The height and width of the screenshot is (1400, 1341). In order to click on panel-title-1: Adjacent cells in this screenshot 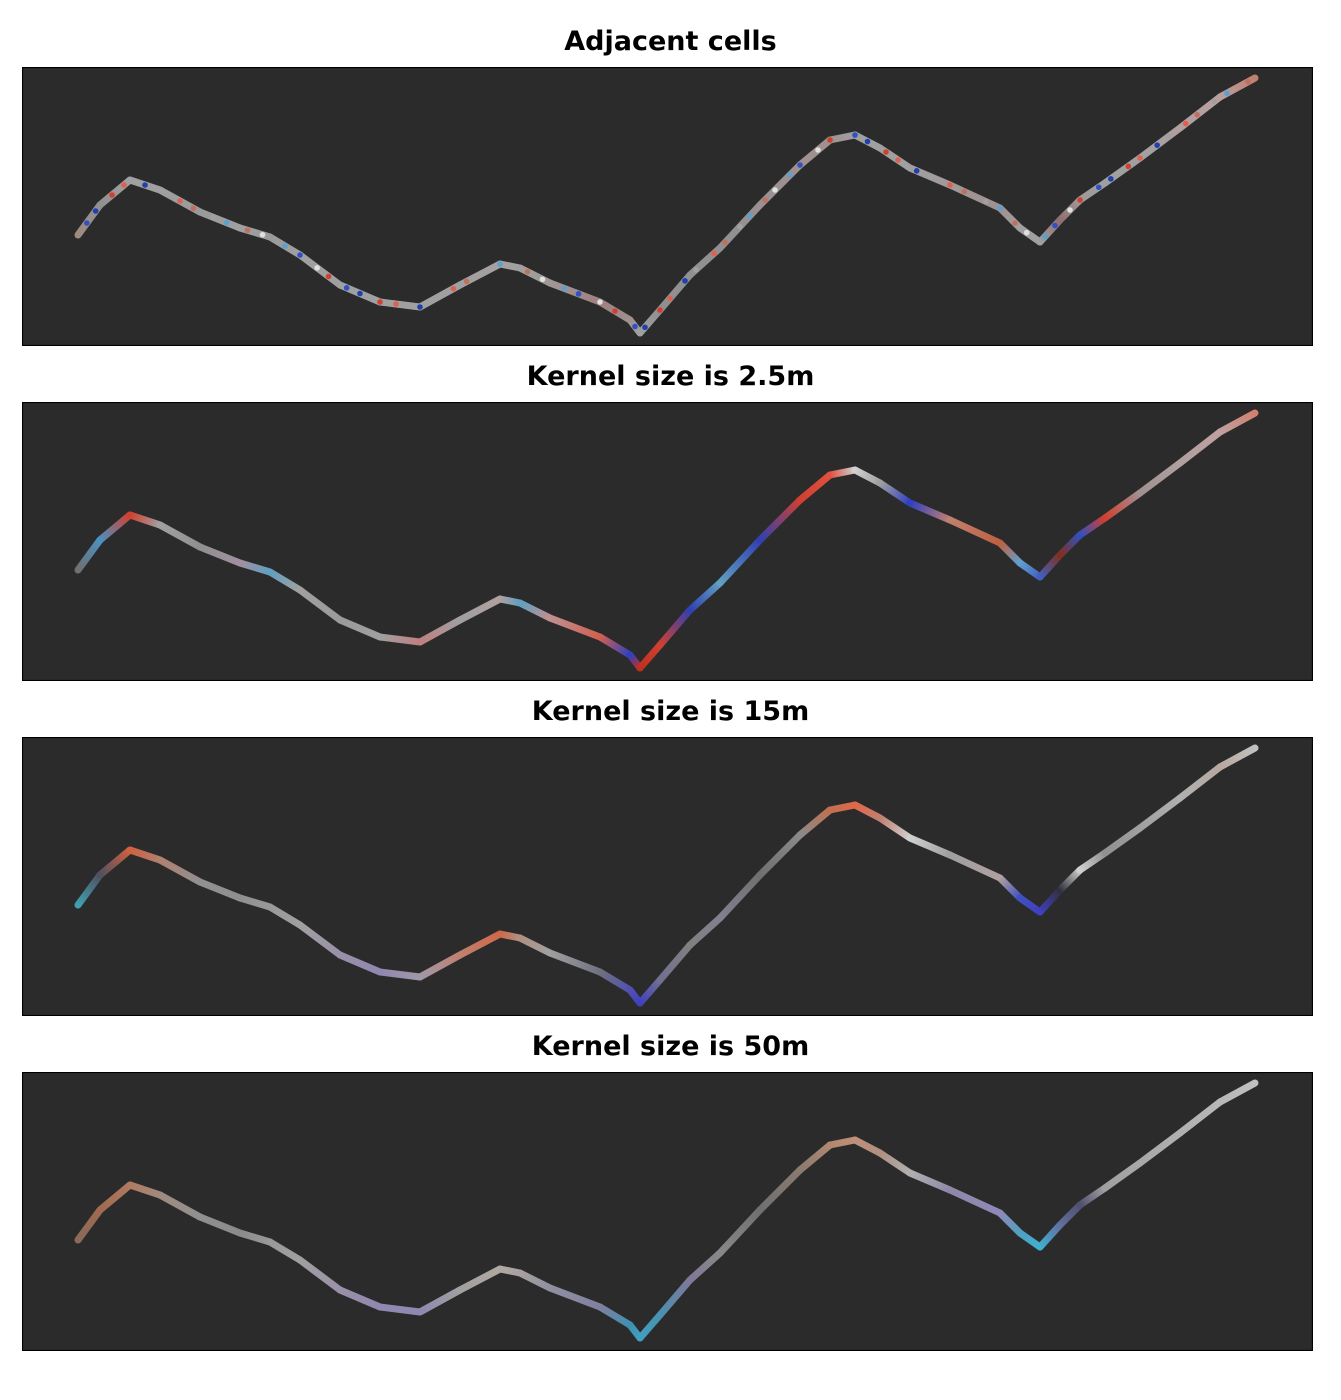, I will do `click(670, 41)`.